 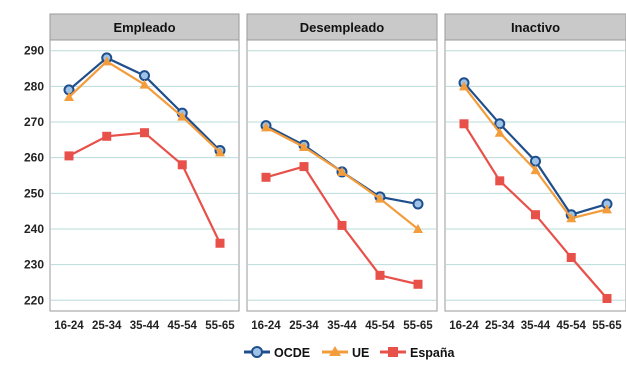 I want to click on y-tick-label: 290, so click(x=34, y=51).